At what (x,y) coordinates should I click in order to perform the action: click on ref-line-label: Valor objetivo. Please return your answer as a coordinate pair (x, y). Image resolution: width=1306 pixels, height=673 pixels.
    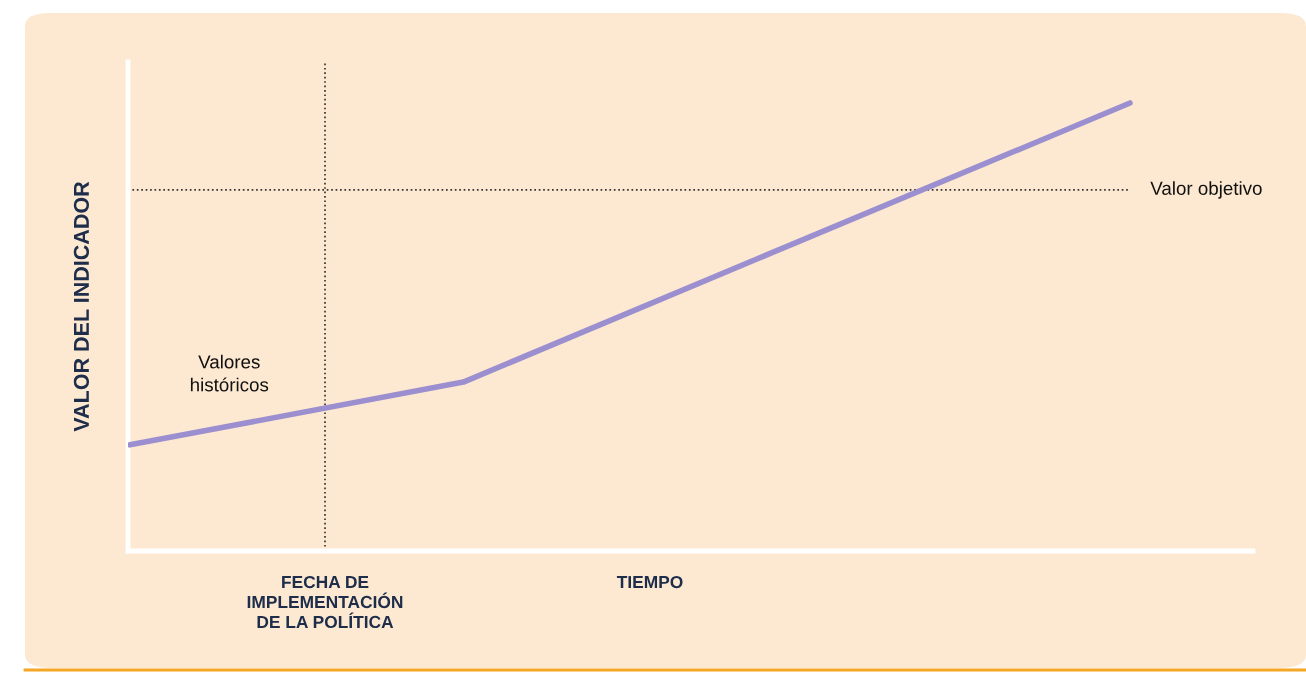
    Looking at the image, I should click on (1206, 190).